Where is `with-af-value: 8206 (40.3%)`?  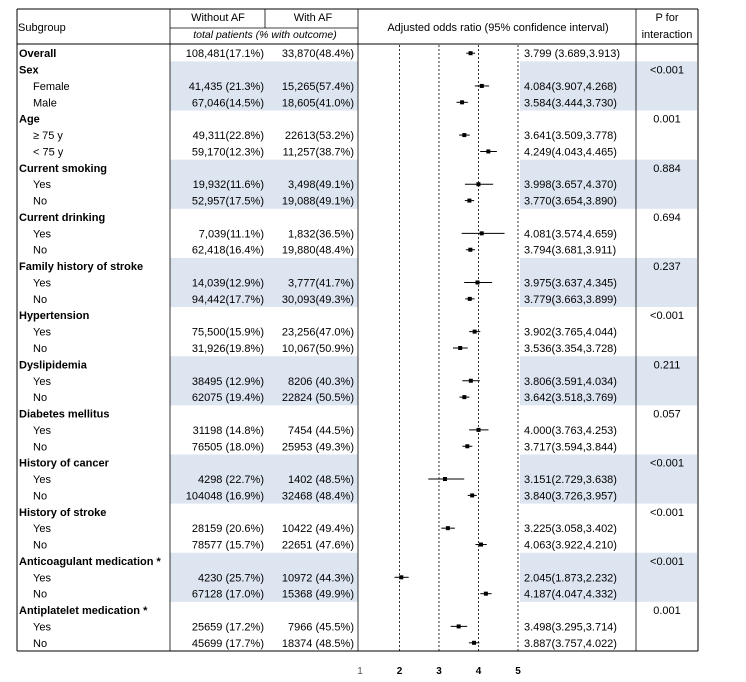
with-af-value: 8206 (40.3%) is located at coordinates (321, 382).